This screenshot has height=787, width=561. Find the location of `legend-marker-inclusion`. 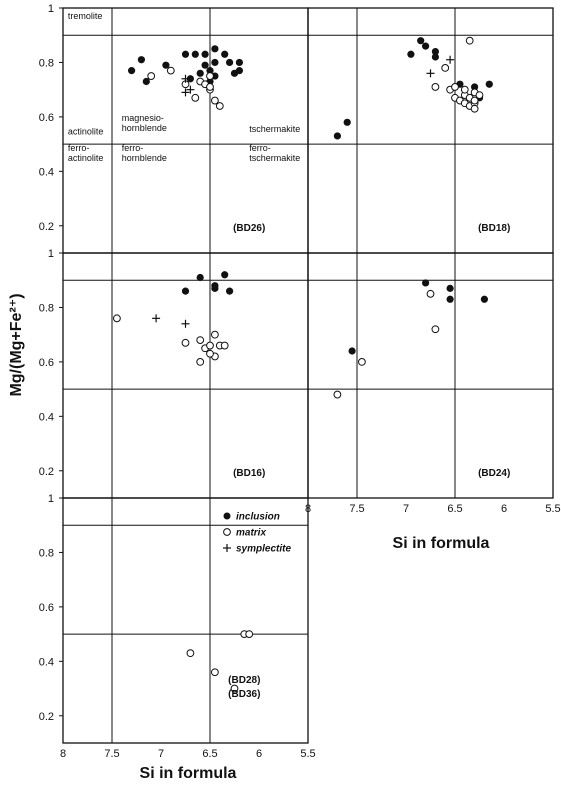

legend-marker-inclusion is located at coordinates (227, 516).